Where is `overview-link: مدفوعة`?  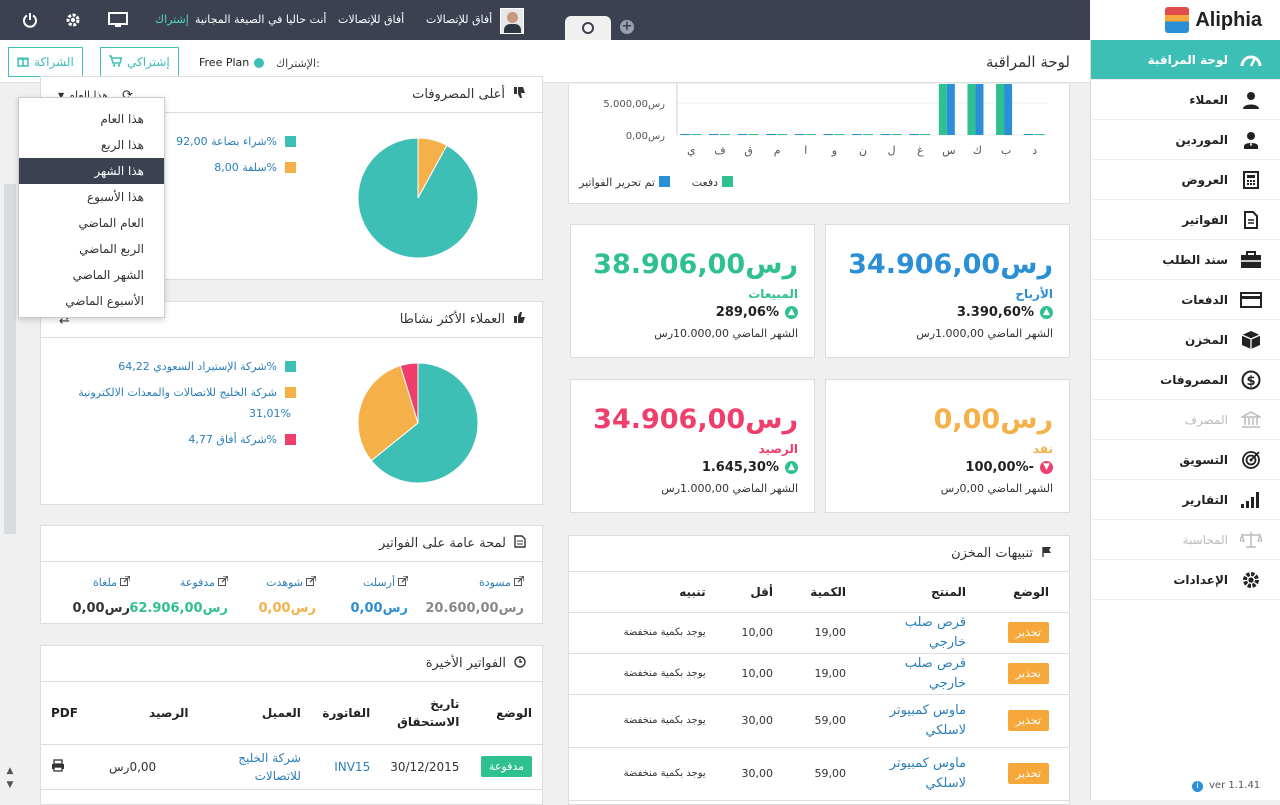
overview-link: مدفوعة is located at coordinates (179, 582).